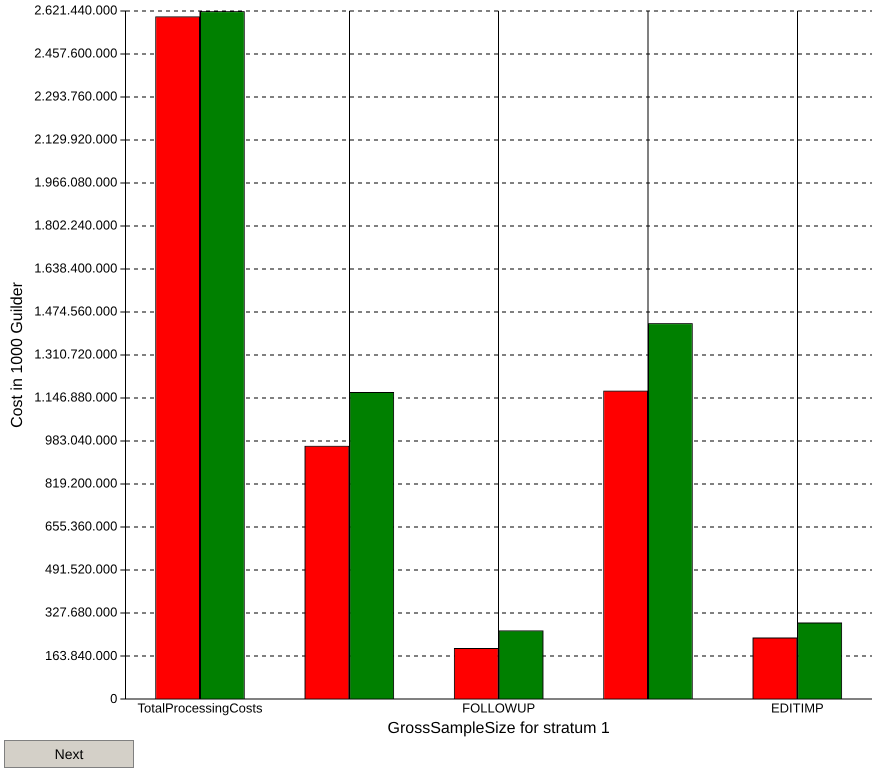  Describe the element at coordinates (69, 754) in the screenshot. I see `text: Next` at that location.